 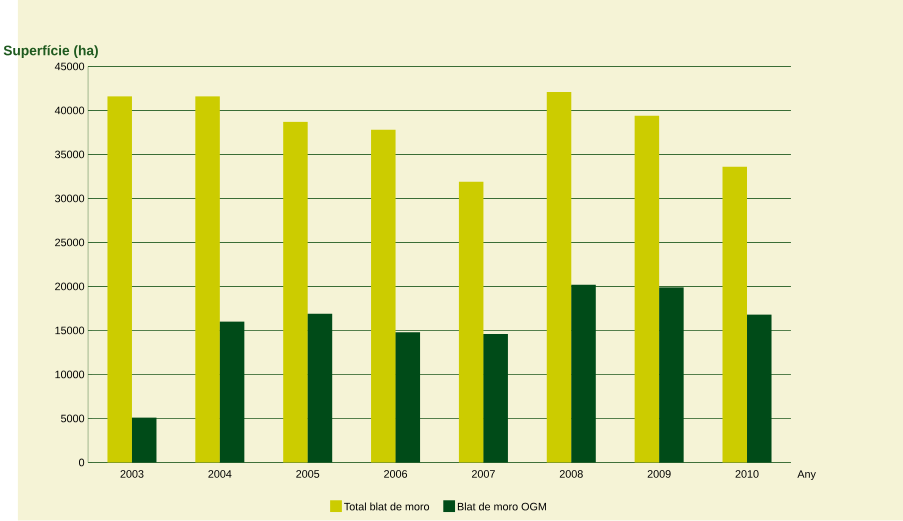 I want to click on y-tick-label: 30000, so click(x=69, y=198).